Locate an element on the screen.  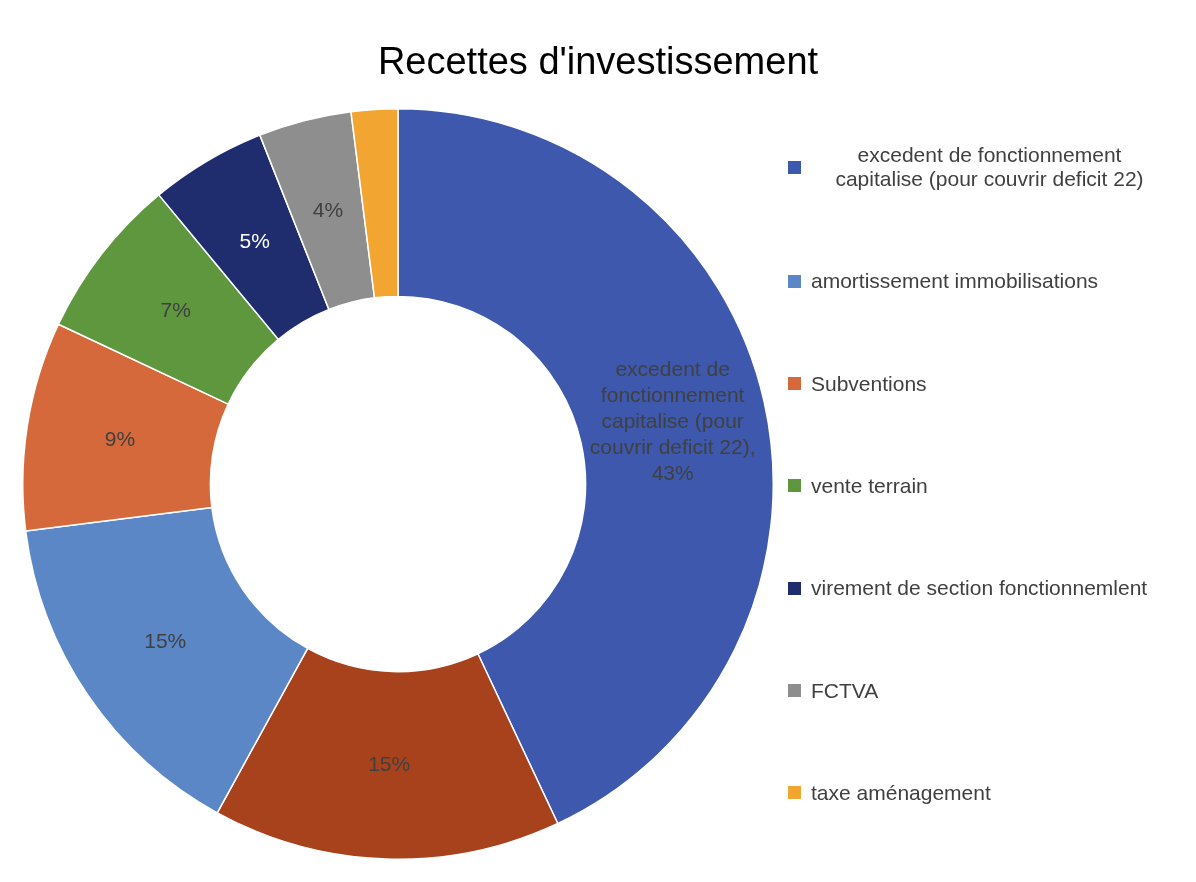
legend-label: Subventions is located at coordinates (869, 383).